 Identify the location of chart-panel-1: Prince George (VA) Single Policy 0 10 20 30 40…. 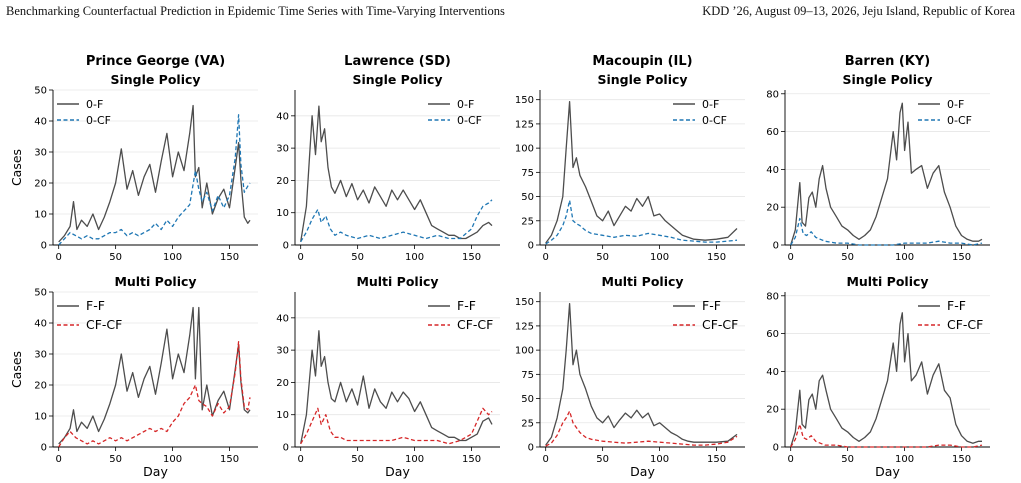
(133, 158).